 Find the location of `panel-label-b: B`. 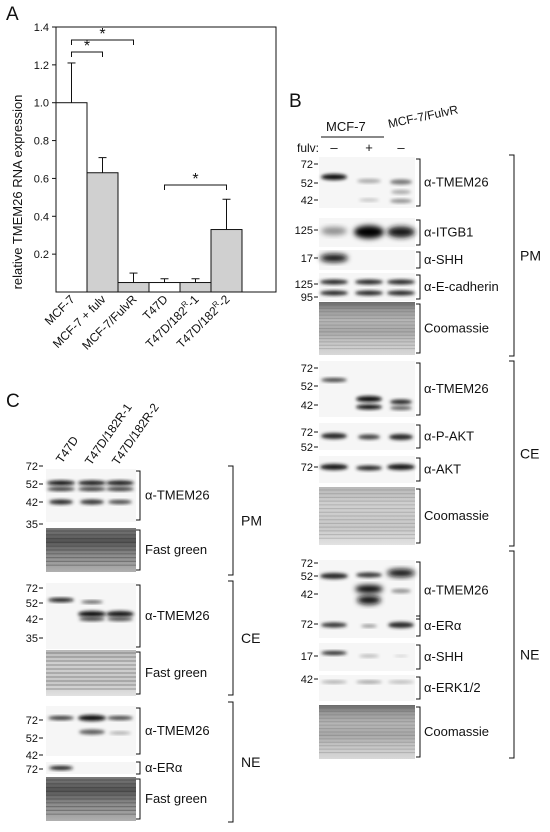

panel-label-b: B is located at coordinates (295, 101).